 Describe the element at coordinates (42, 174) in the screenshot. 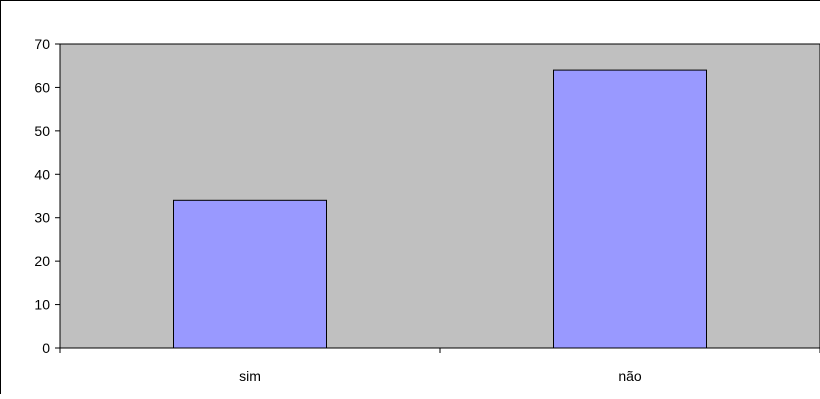

I see `y-tick-label: 40` at that location.